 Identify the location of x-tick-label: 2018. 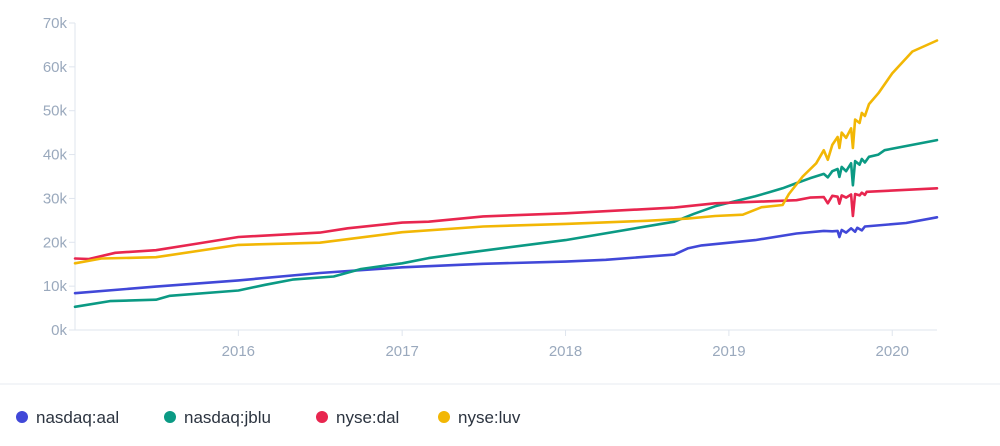
(565, 351).